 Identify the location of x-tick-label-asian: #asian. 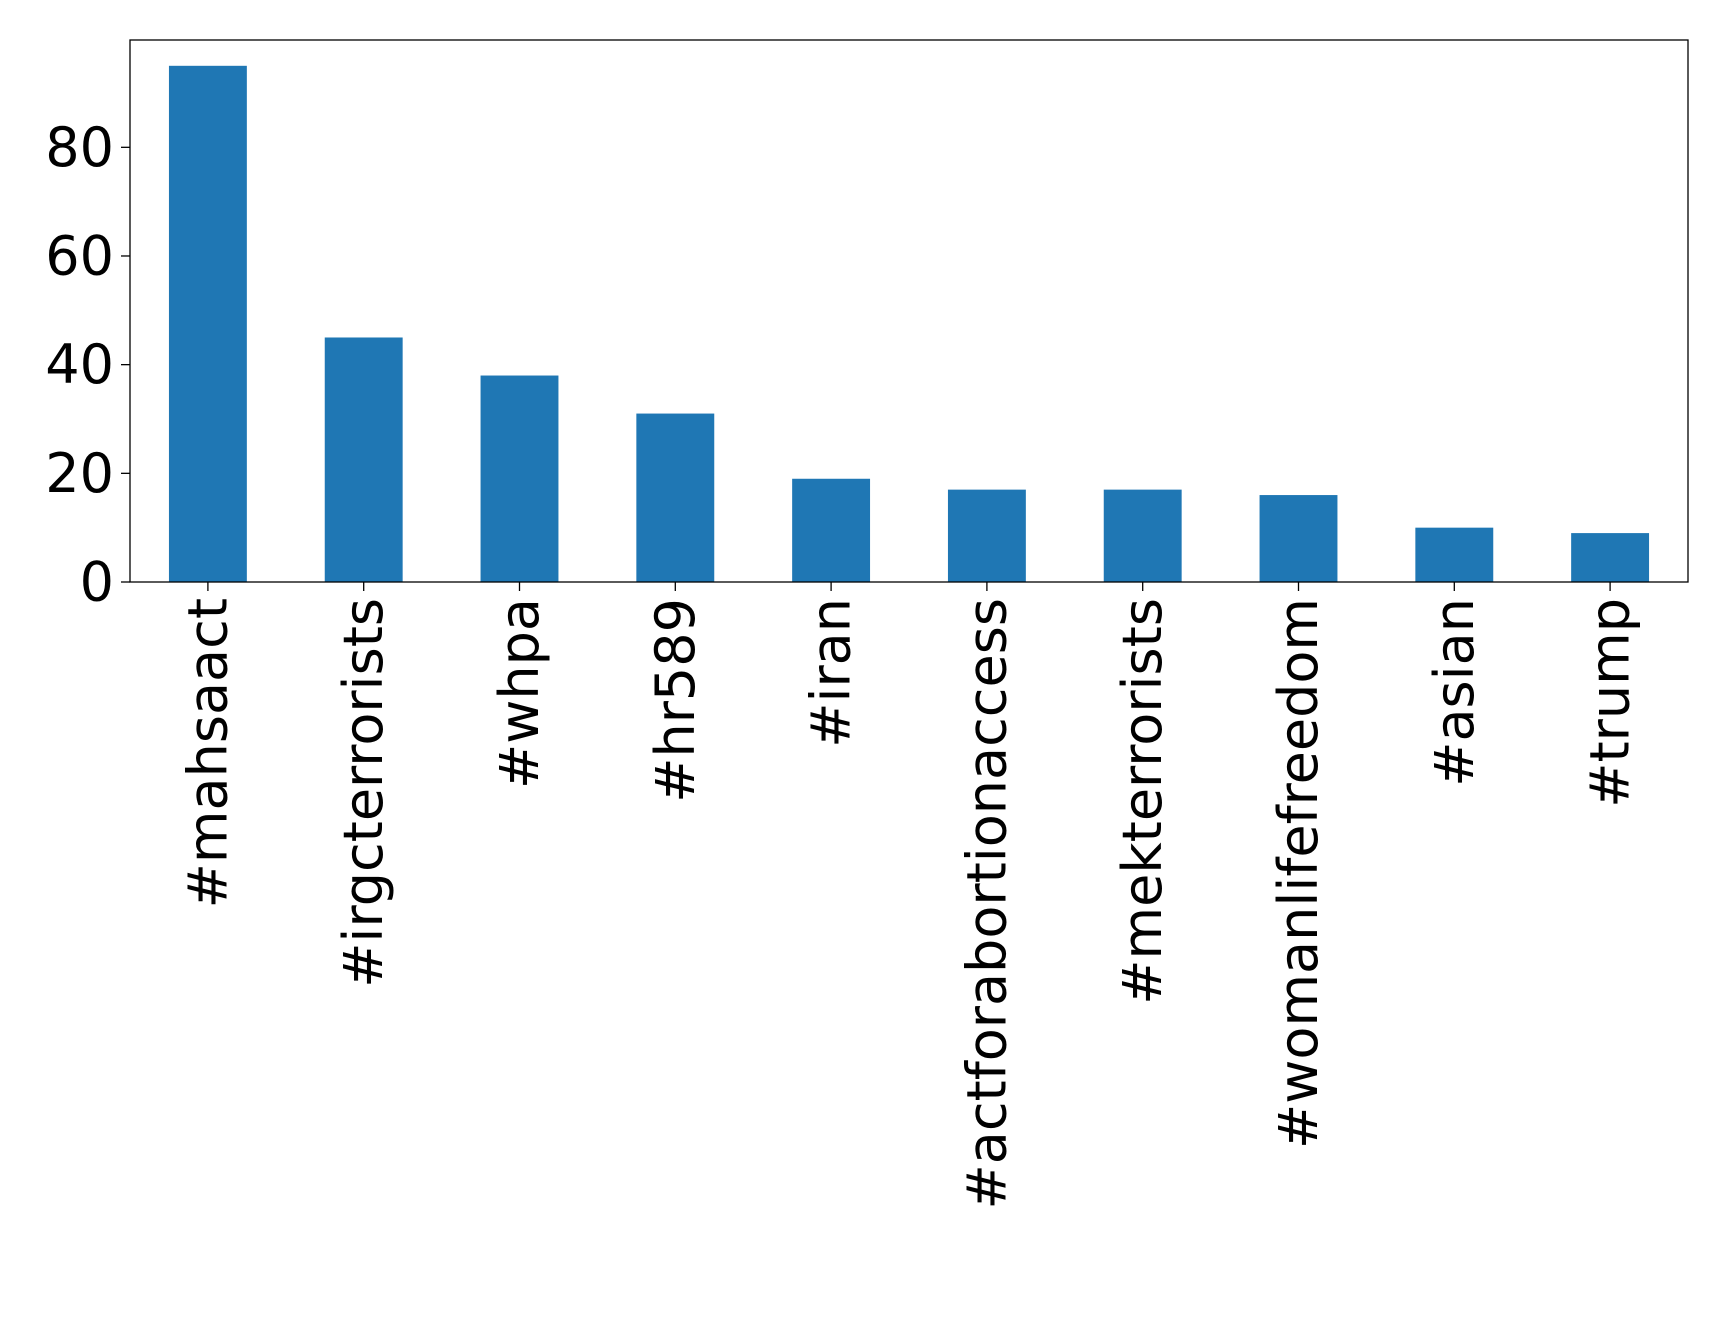
(1454, 692).